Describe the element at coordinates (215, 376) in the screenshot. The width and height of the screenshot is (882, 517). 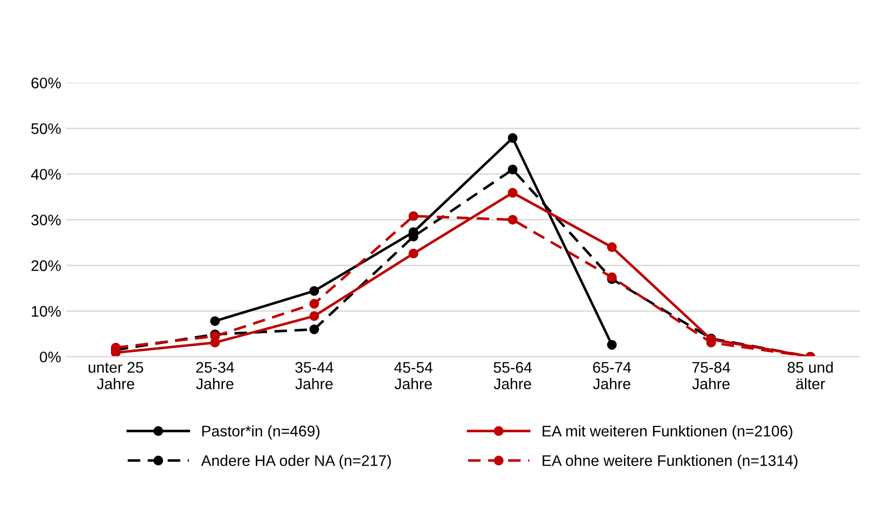
I see `x-tick-label: 25-34 Jahre` at that location.